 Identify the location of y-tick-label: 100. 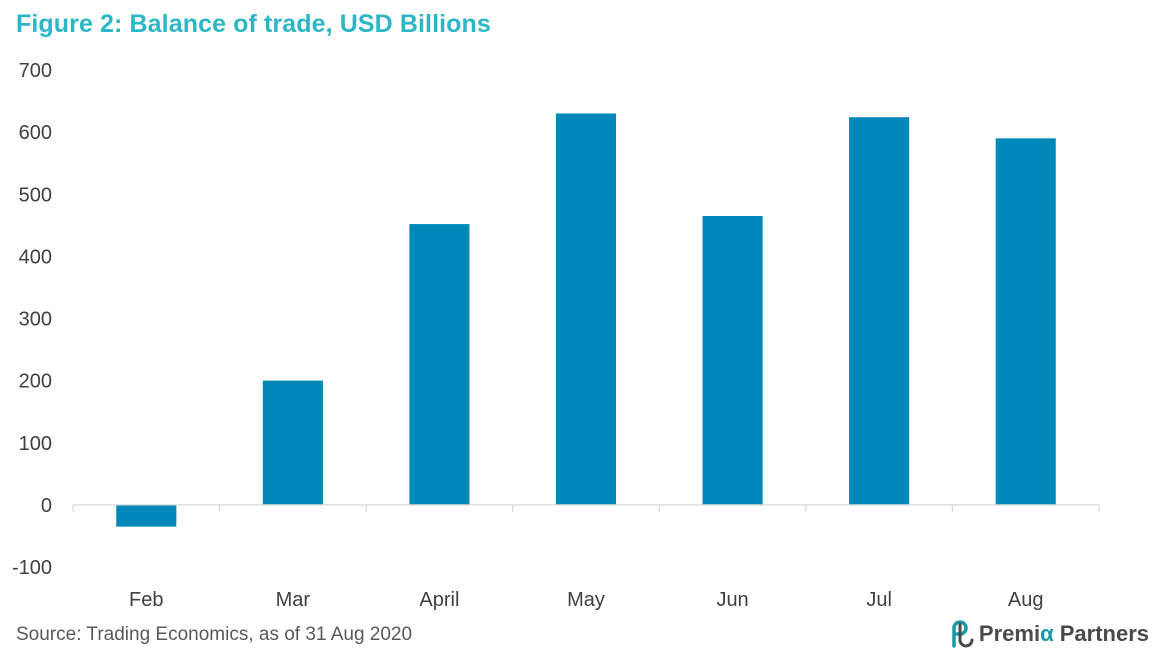
(35, 444).